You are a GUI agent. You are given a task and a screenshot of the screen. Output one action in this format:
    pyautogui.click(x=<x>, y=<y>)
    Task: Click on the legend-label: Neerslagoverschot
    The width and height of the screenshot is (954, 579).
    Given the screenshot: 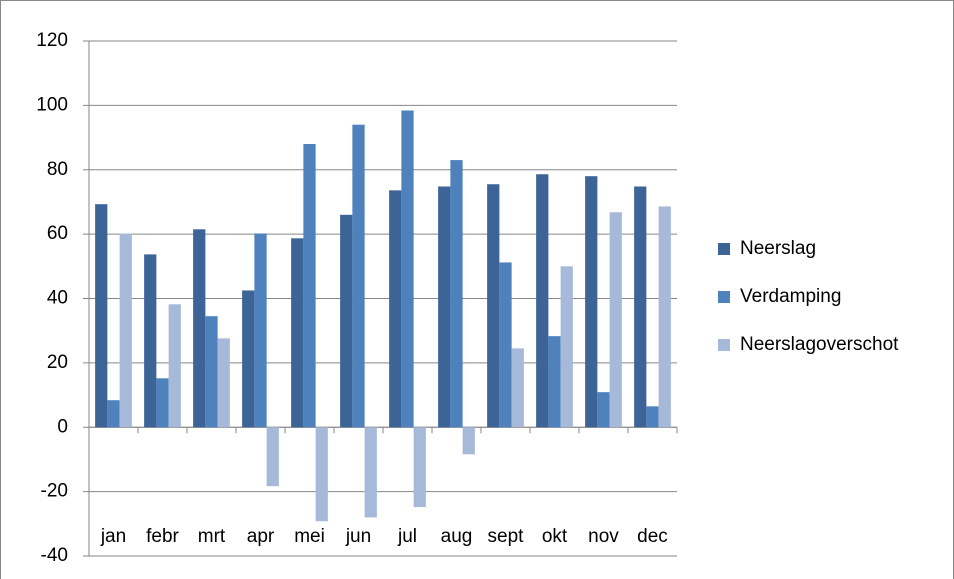 What is the action you would take?
    pyautogui.click(x=819, y=344)
    